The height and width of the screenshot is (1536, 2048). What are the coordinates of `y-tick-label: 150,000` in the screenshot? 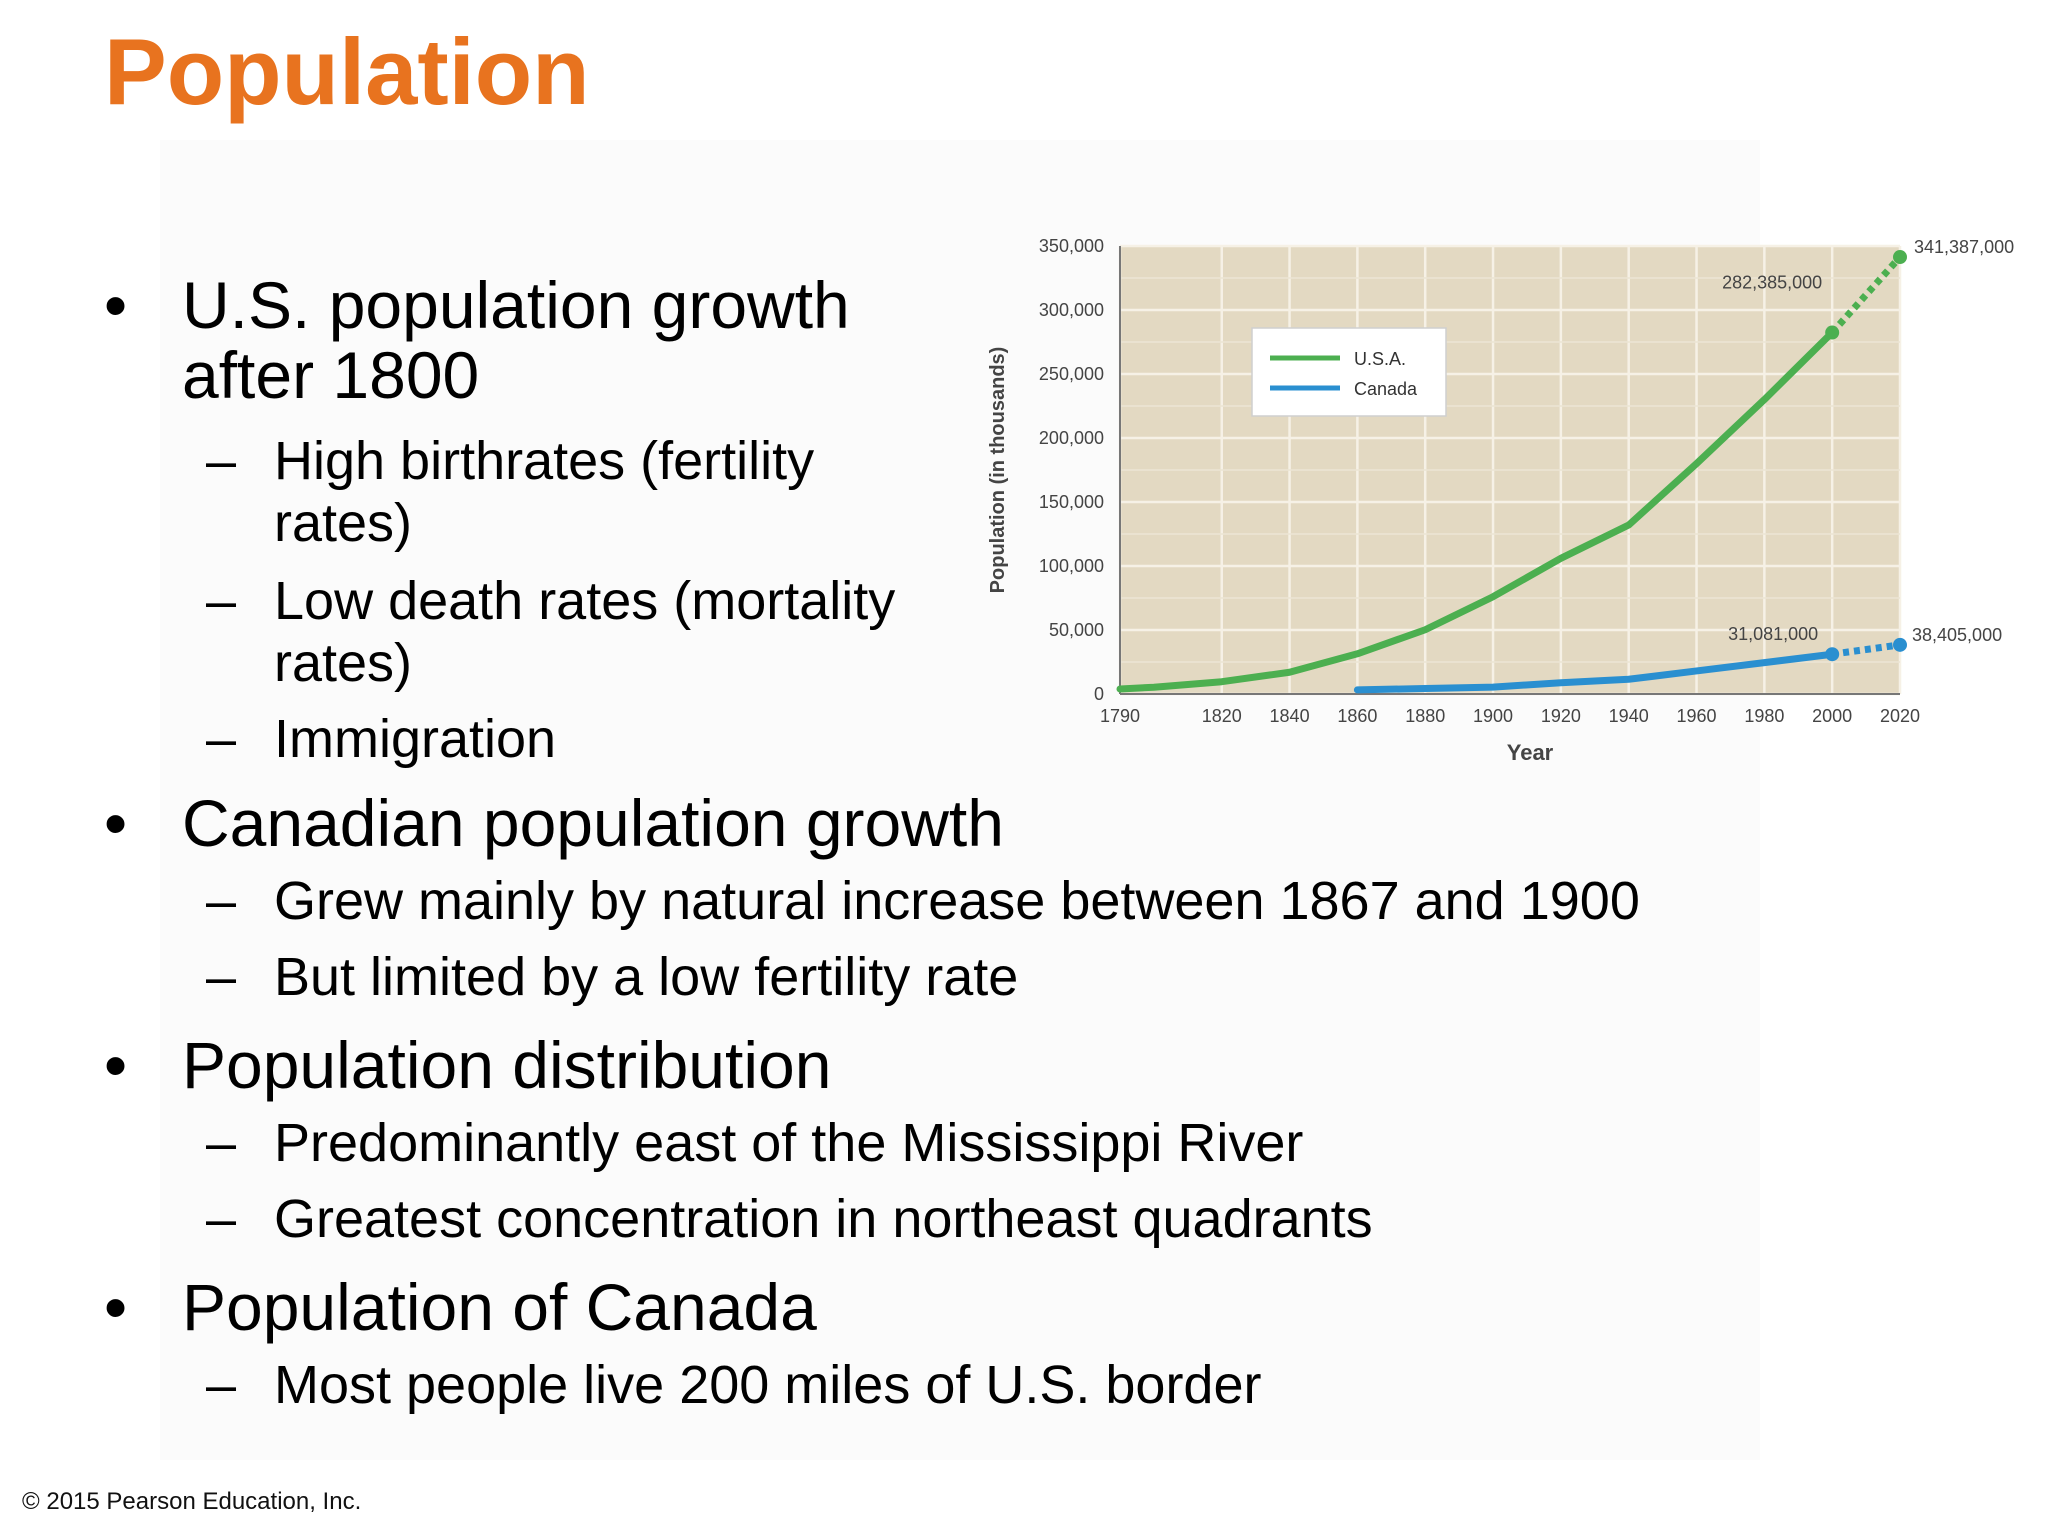 It's located at (1071, 502).